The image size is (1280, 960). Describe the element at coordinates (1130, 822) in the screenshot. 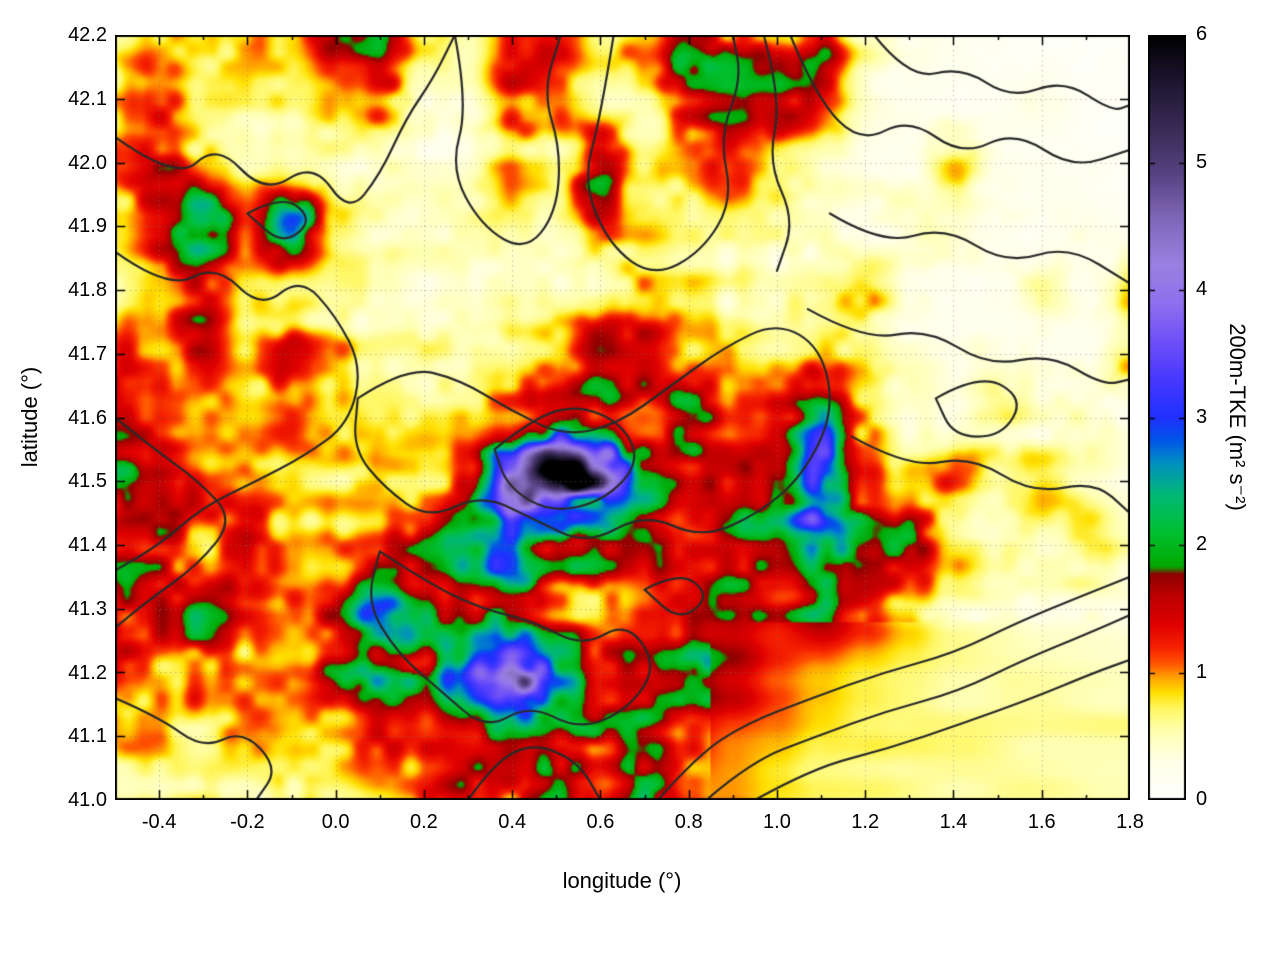

I see `x-tick-label: 1.8` at that location.